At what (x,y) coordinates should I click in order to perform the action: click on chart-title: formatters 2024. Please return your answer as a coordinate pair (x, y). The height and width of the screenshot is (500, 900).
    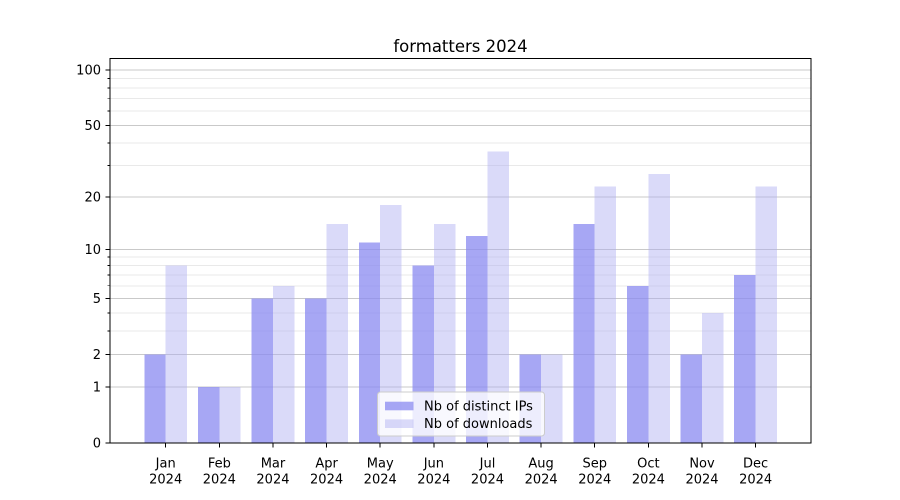
    Looking at the image, I should click on (460, 46).